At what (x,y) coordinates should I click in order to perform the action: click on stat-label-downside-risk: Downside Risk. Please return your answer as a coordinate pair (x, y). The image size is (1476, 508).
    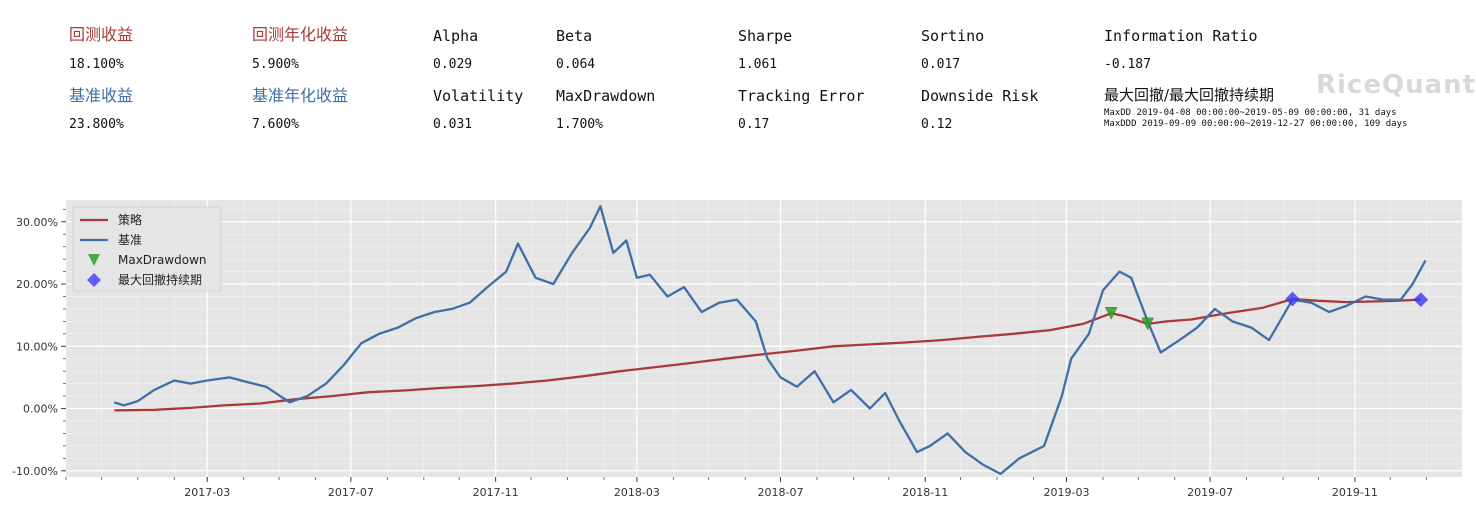
    Looking at the image, I should click on (980, 96).